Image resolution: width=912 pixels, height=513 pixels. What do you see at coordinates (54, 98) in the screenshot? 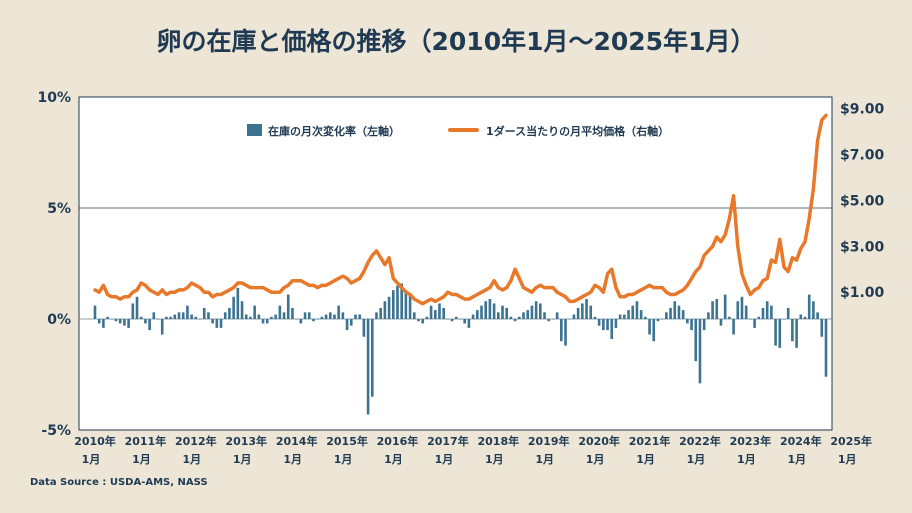
I see `left-axis-tick-label: 10%` at bounding box center [54, 98].